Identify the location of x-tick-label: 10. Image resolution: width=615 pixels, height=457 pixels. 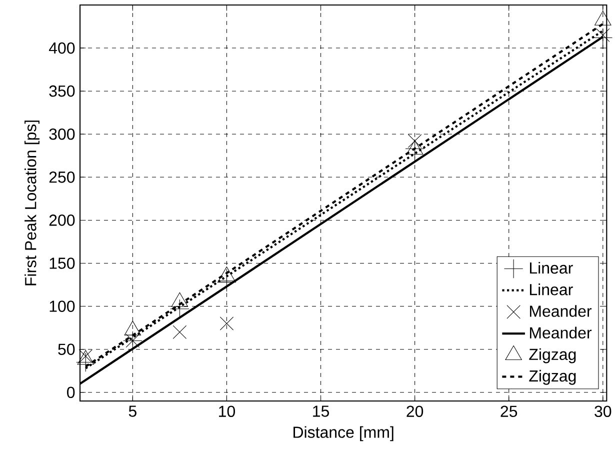
(227, 412).